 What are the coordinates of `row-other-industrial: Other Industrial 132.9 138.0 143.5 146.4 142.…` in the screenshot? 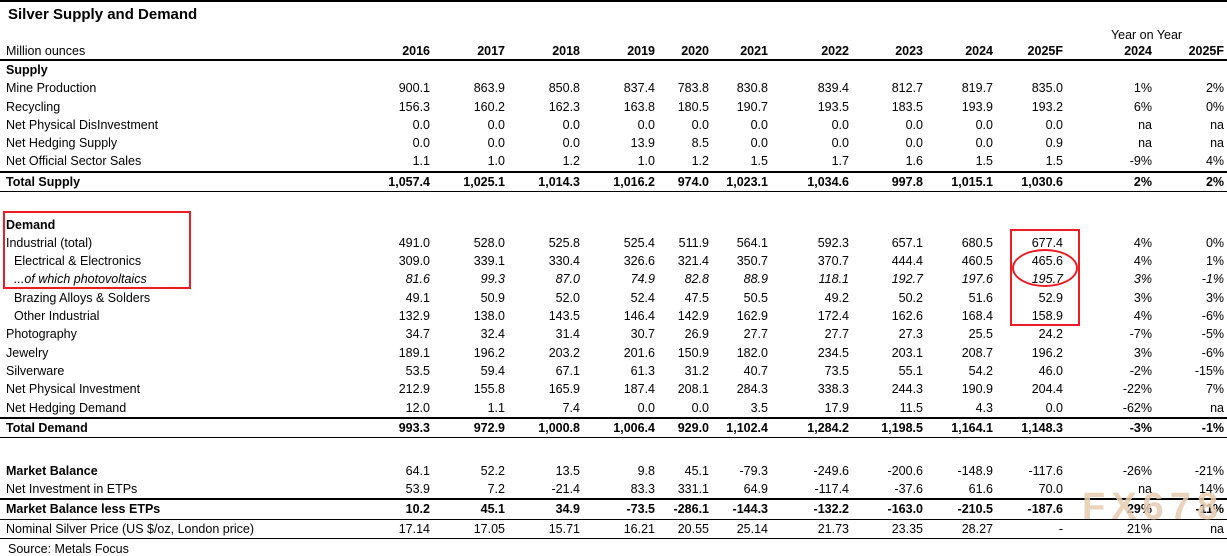 It's located at (613, 316).